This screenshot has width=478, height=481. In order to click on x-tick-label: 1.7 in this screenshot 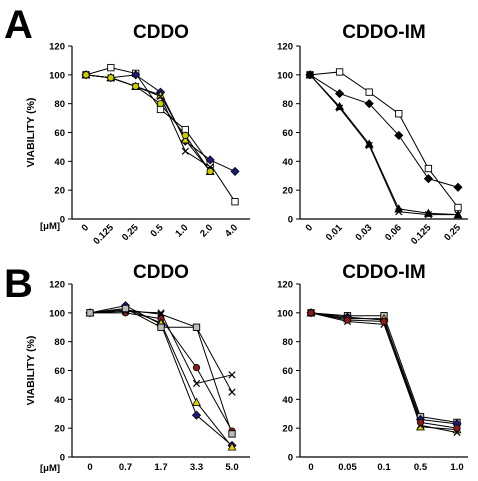, I will do `click(160, 467)`.